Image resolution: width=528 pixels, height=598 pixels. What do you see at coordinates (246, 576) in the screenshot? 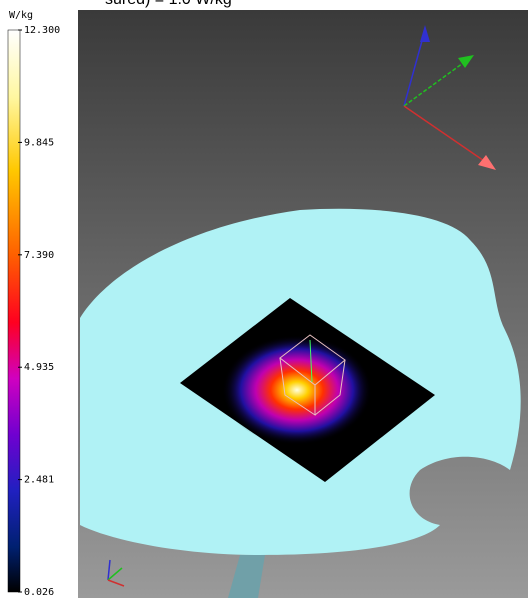
I see `holder` at bounding box center [246, 576].